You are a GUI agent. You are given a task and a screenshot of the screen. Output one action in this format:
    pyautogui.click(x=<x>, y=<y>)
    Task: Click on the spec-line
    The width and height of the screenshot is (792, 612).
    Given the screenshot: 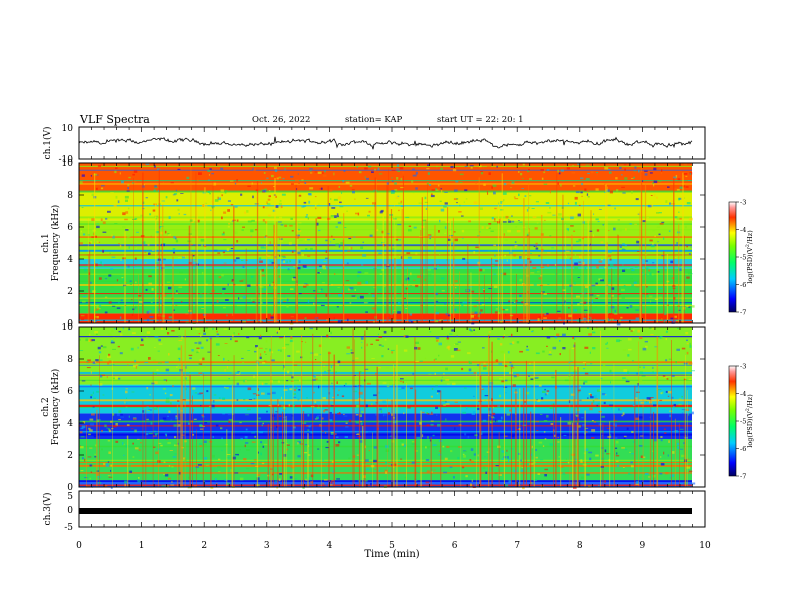 What is the action you would take?
    pyautogui.click(x=385, y=421)
    